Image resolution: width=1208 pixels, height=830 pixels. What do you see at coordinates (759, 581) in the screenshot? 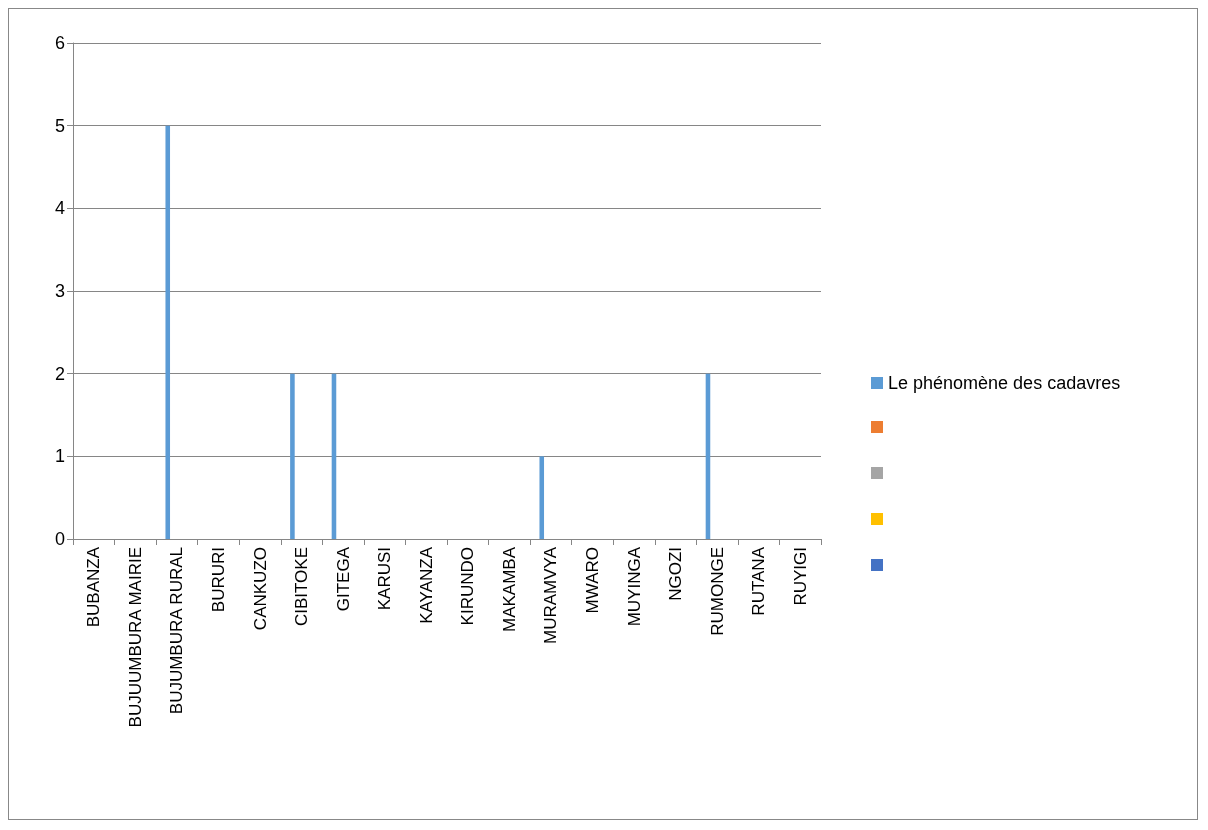
I see `x-tick-label: RUTANA` at bounding box center [759, 581].